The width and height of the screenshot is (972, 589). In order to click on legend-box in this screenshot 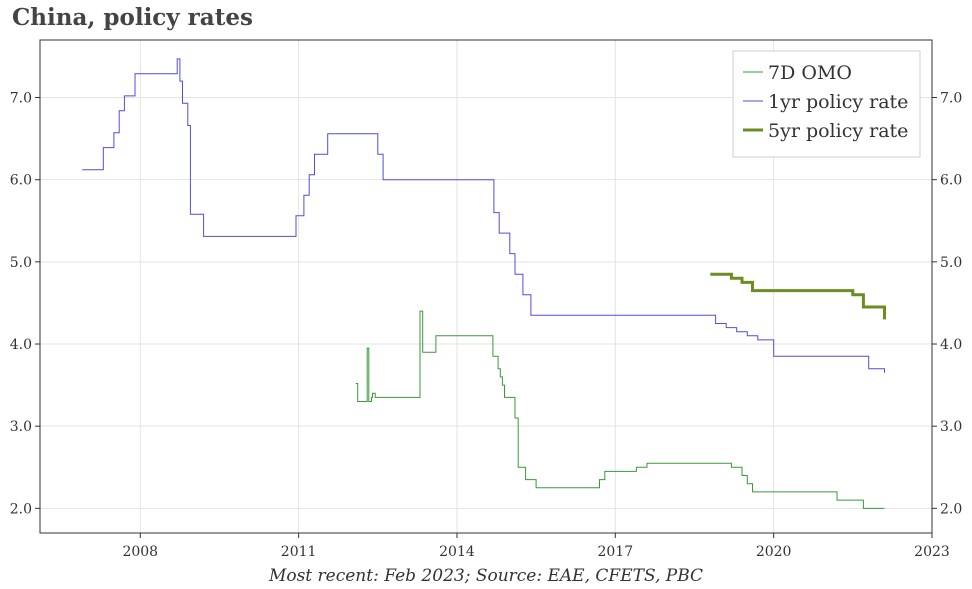, I will do `click(826, 104)`.